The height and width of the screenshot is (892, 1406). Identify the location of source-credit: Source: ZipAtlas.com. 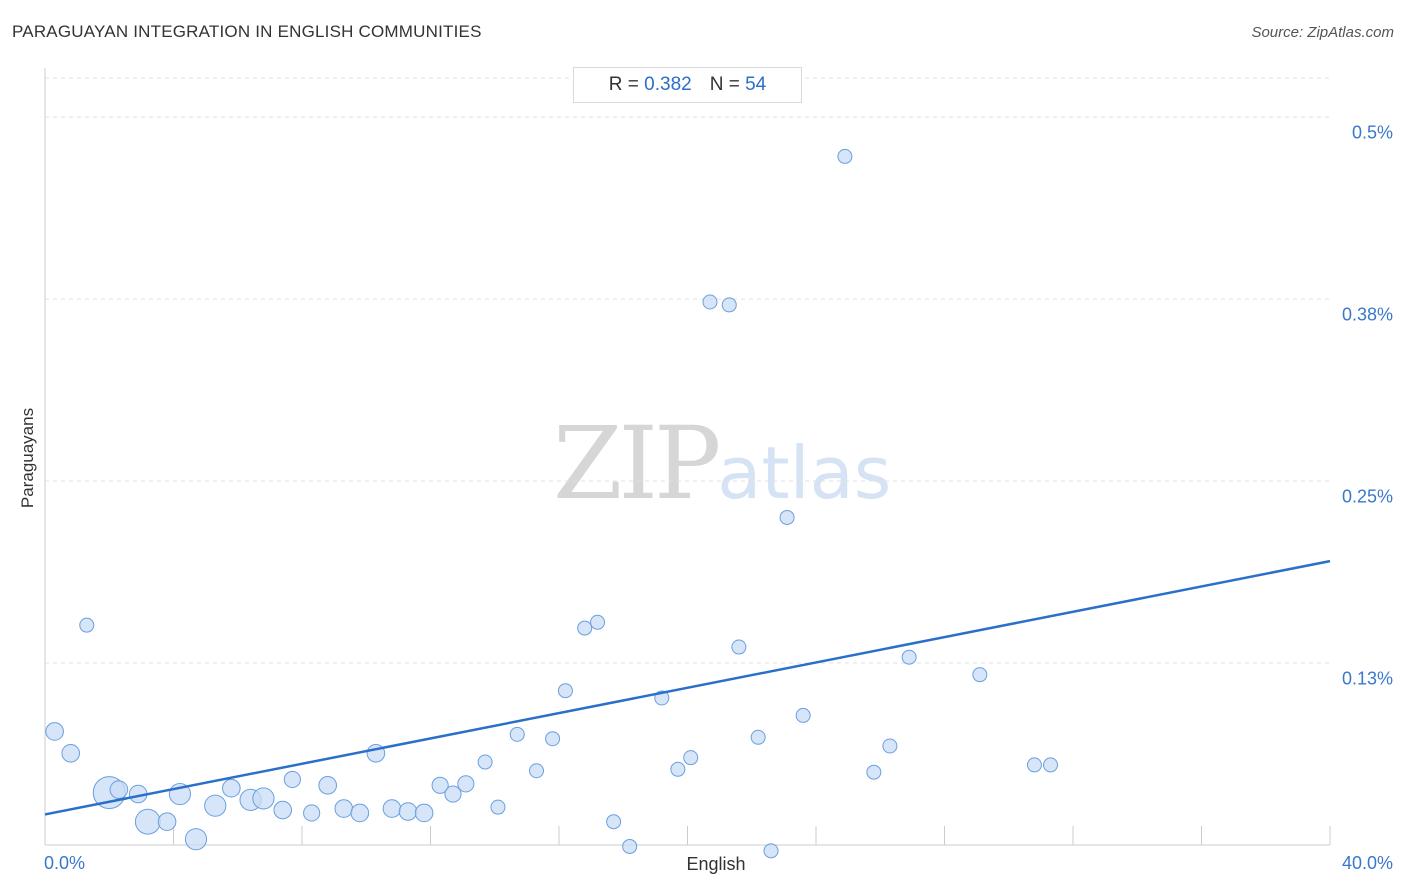
(1322, 32).